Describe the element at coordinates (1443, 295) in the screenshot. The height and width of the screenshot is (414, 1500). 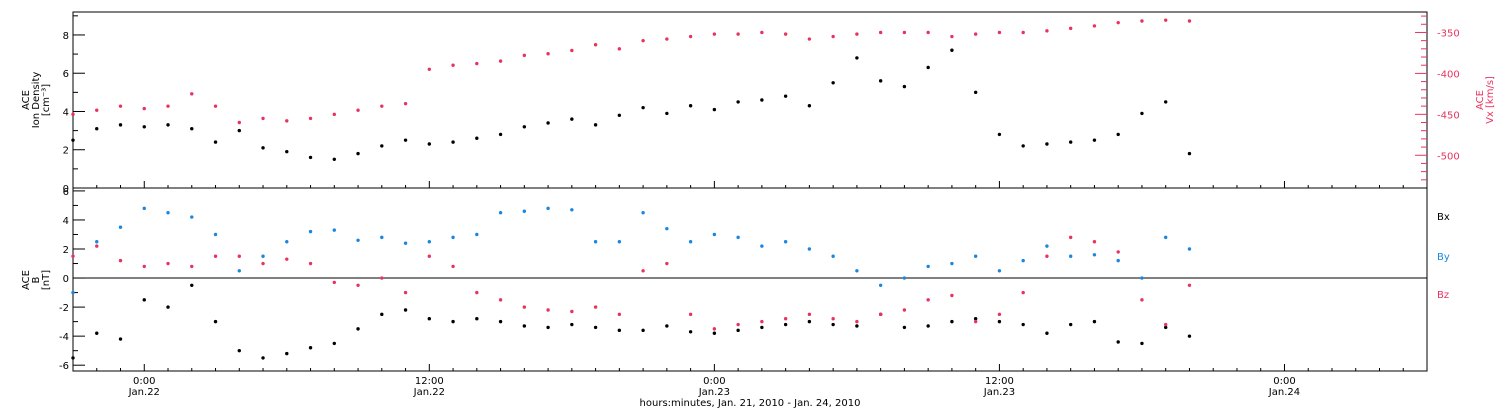
I see `legend-entry-bz: Bz` at that location.